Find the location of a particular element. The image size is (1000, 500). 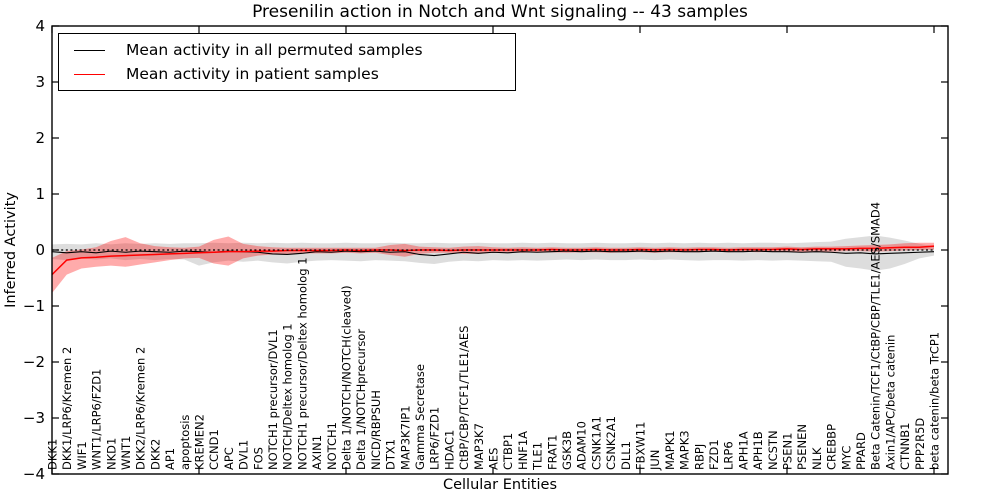

x-category-label: MAPK1 is located at coordinates (670, 450).